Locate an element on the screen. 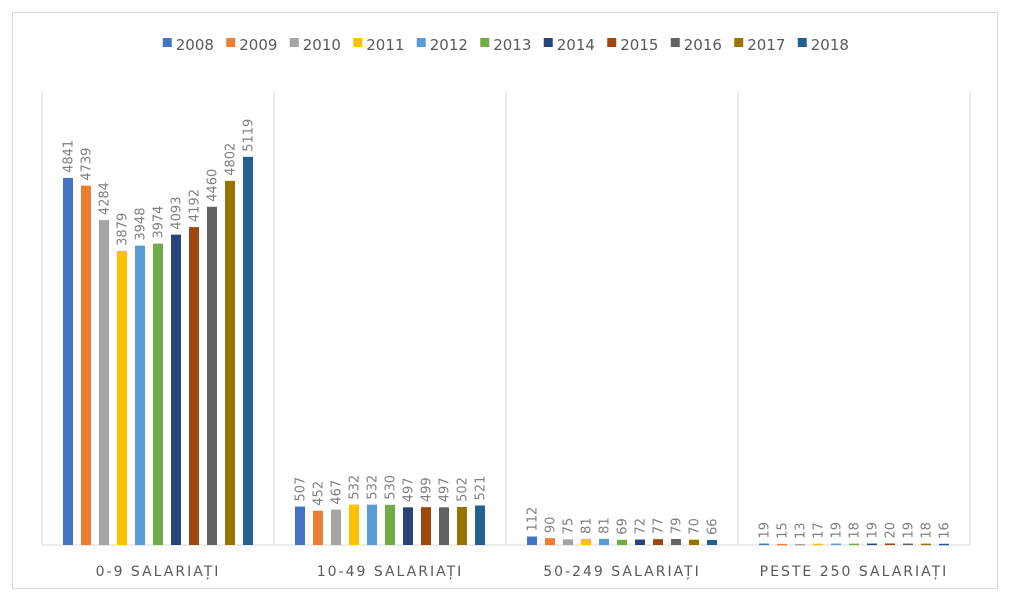  legend-label-2010: 2010 is located at coordinates (322, 45).